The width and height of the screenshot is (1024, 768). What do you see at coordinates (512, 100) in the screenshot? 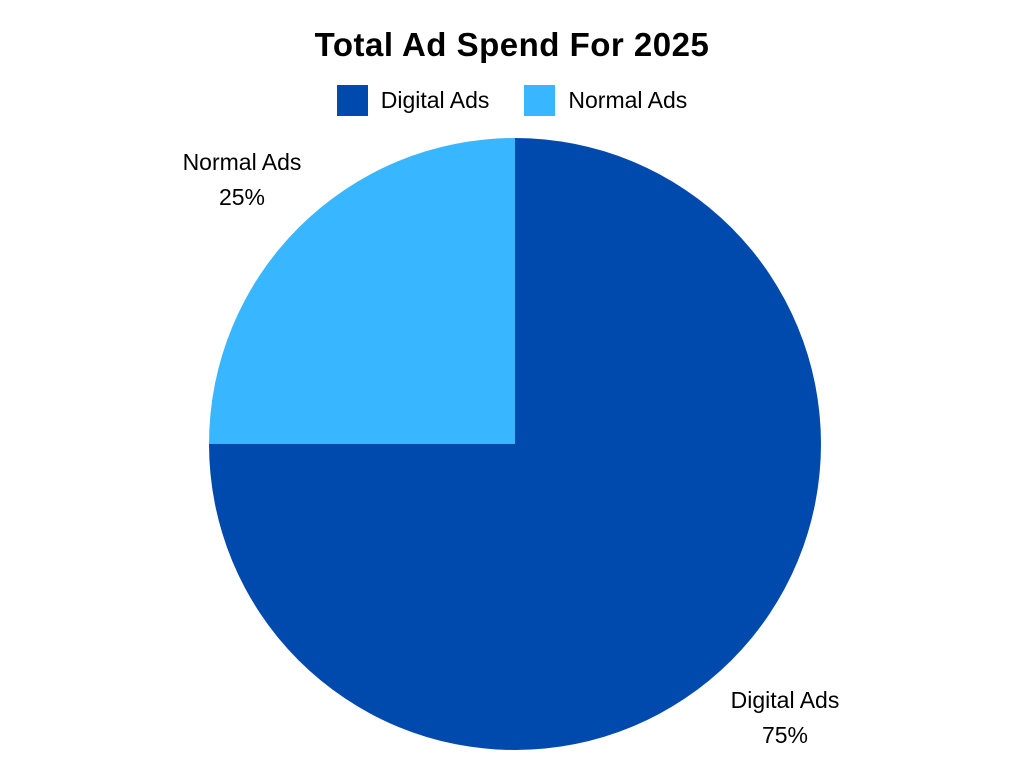
I see `legend: Digital Ads Normal Ads` at bounding box center [512, 100].